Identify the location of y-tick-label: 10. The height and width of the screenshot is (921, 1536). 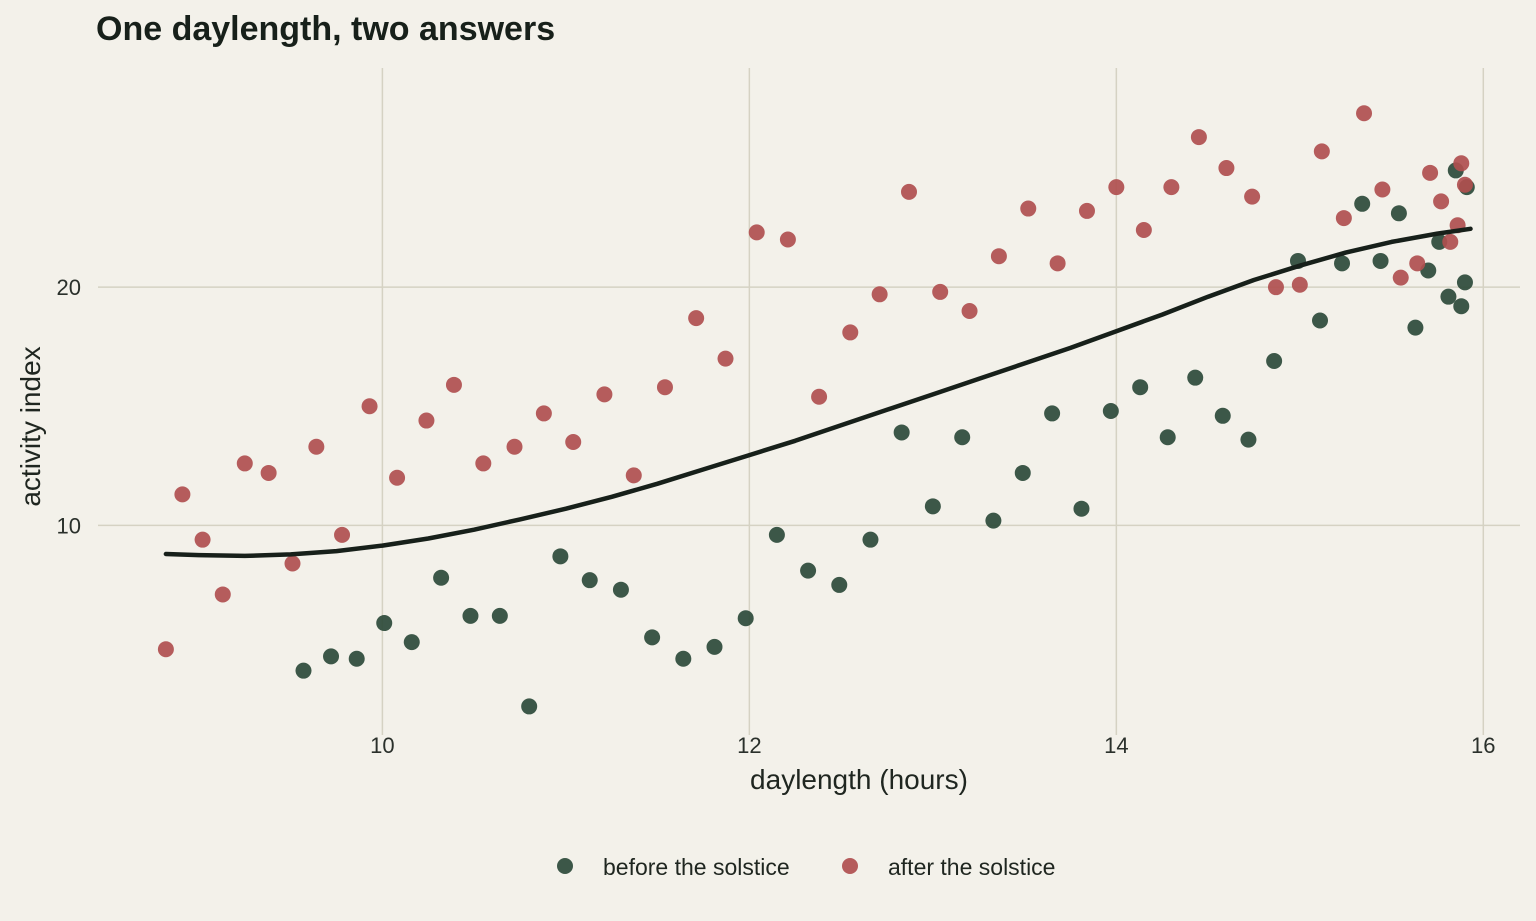
(69, 525).